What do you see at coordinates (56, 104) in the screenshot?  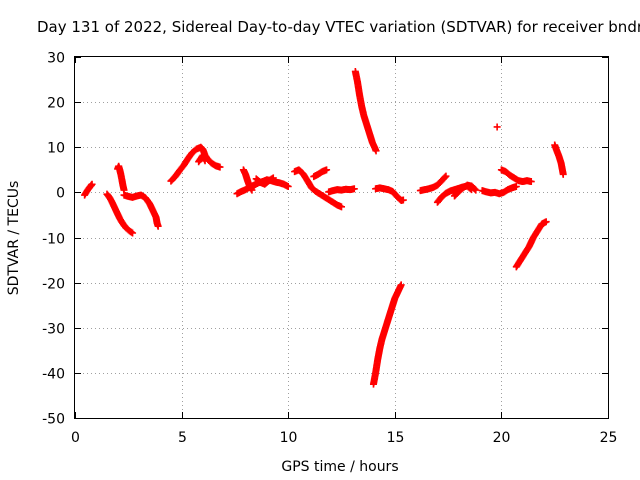 I see `y-tick-label: 20` at bounding box center [56, 104].